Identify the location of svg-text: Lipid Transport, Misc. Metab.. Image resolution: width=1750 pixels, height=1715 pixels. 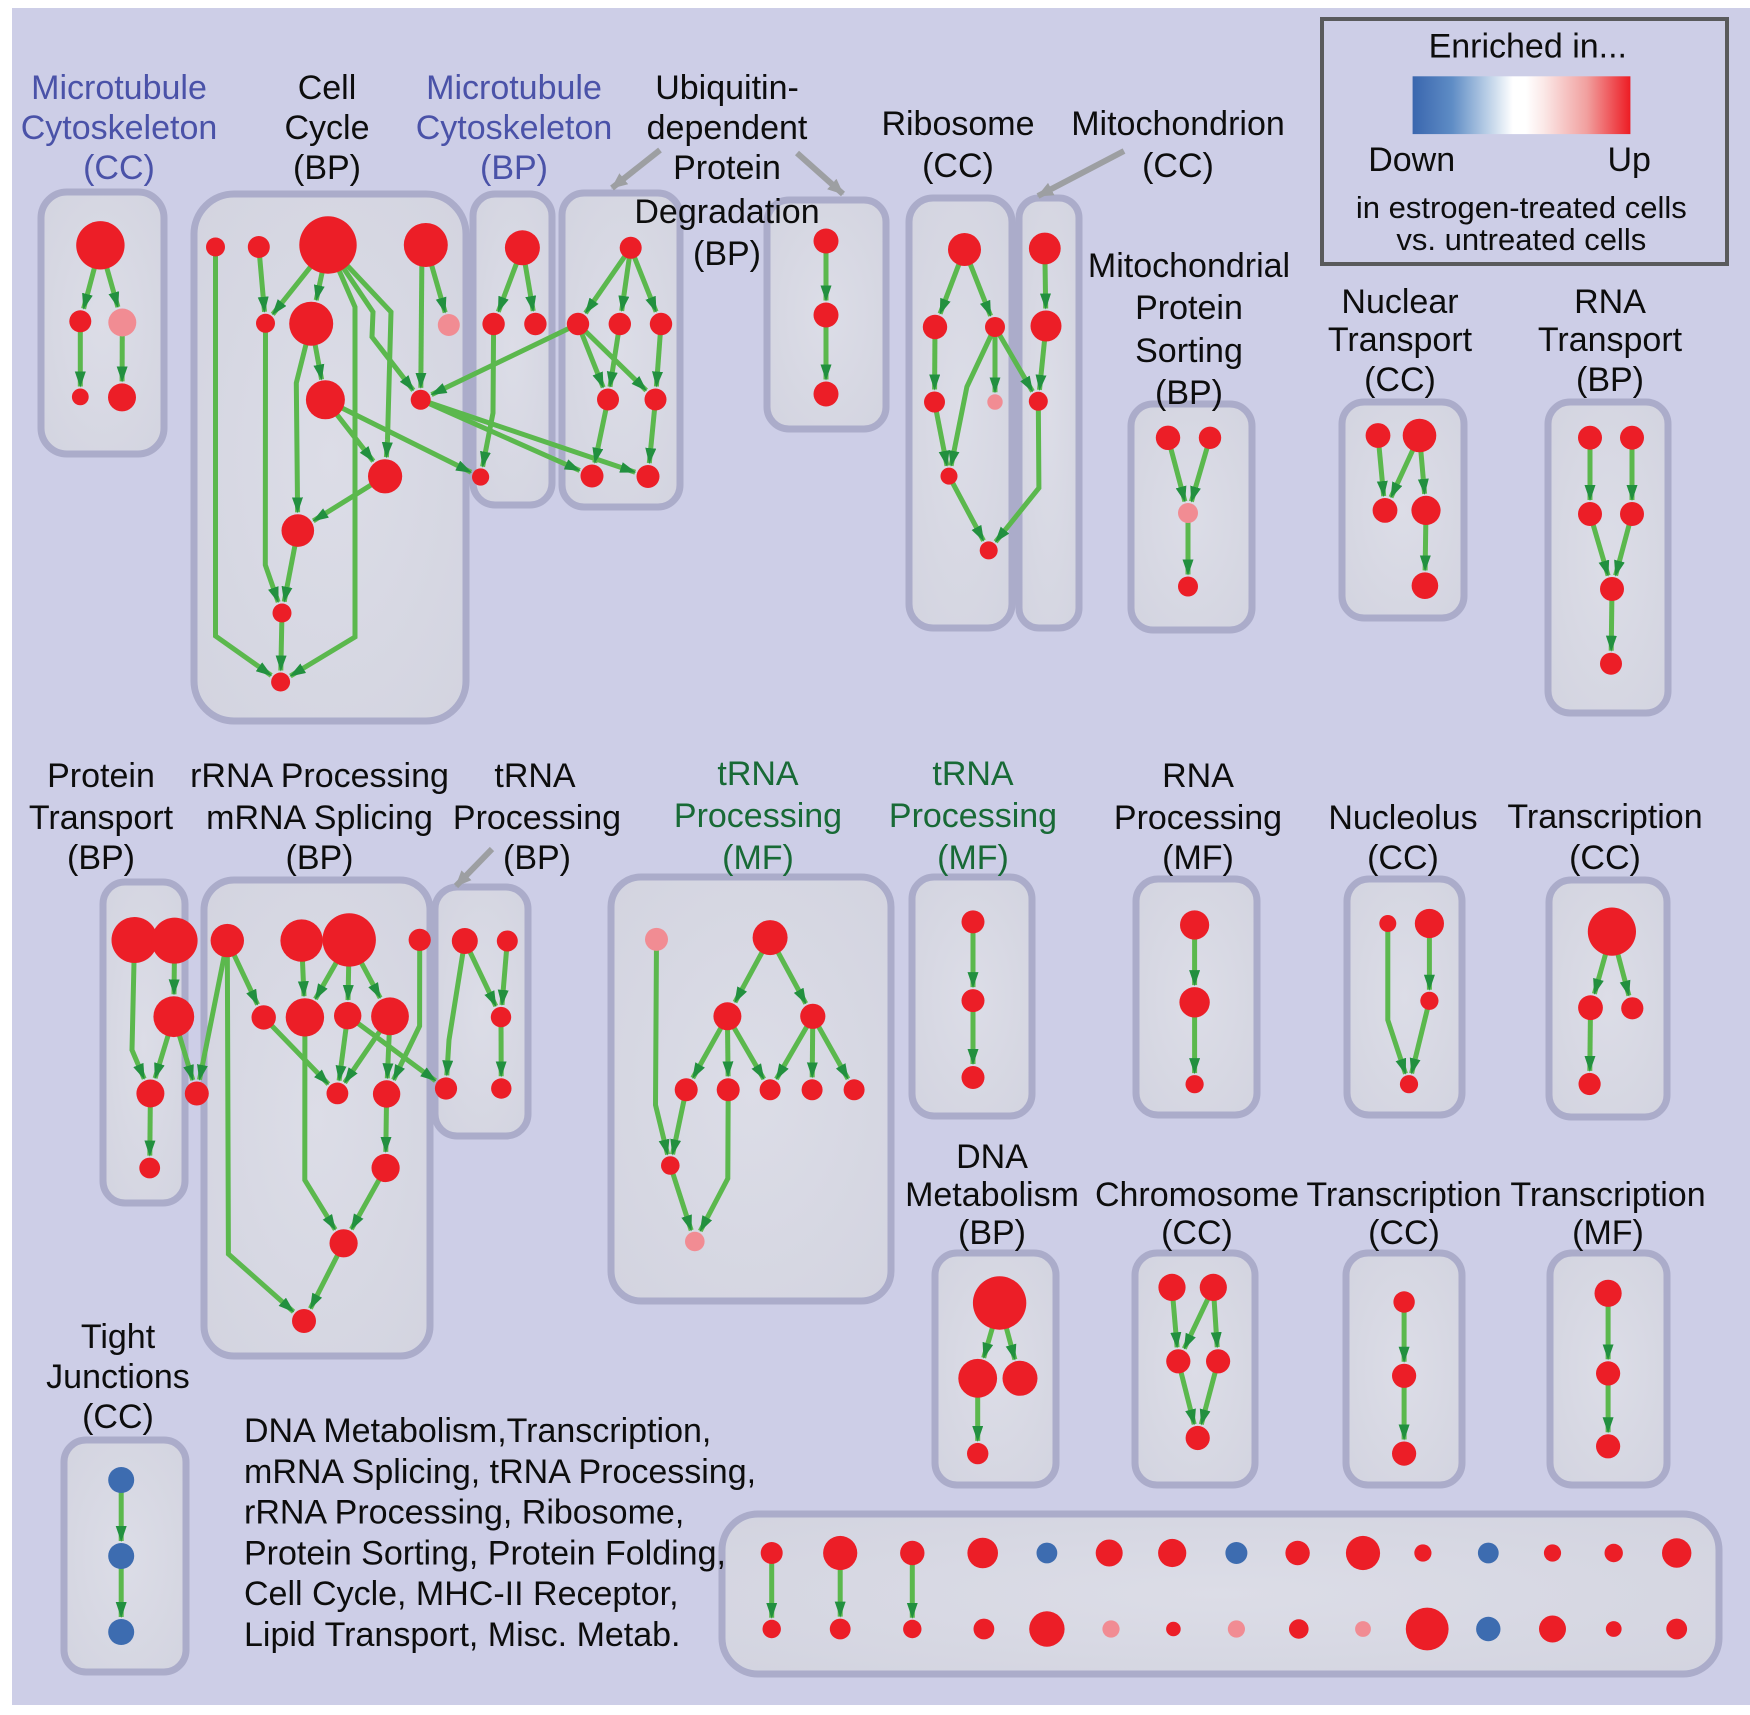
(462, 1635).